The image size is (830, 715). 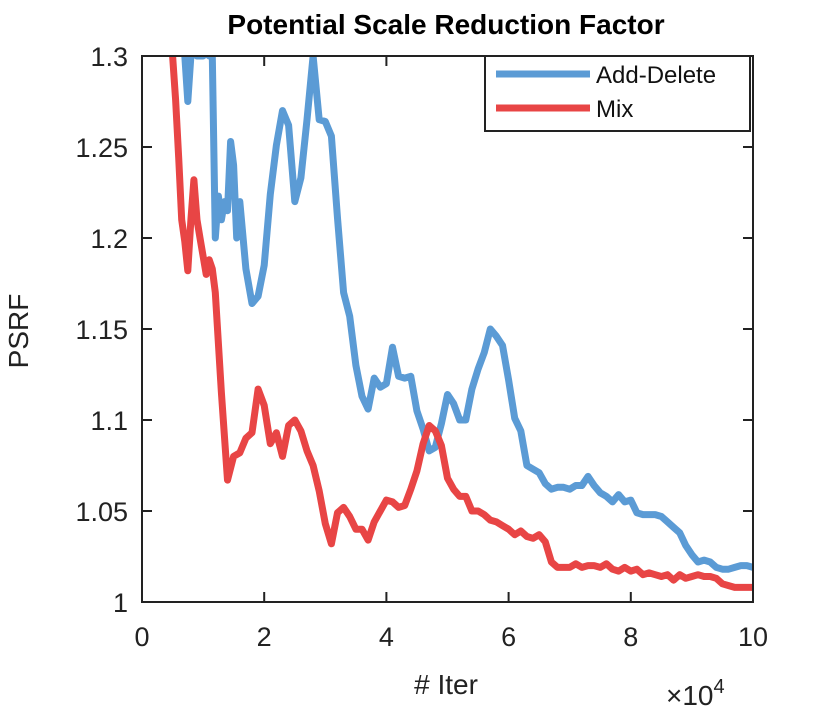 What do you see at coordinates (109, 239) in the screenshot?
I see `y-tick-label: 1.2` at bounding box center [109, 239].